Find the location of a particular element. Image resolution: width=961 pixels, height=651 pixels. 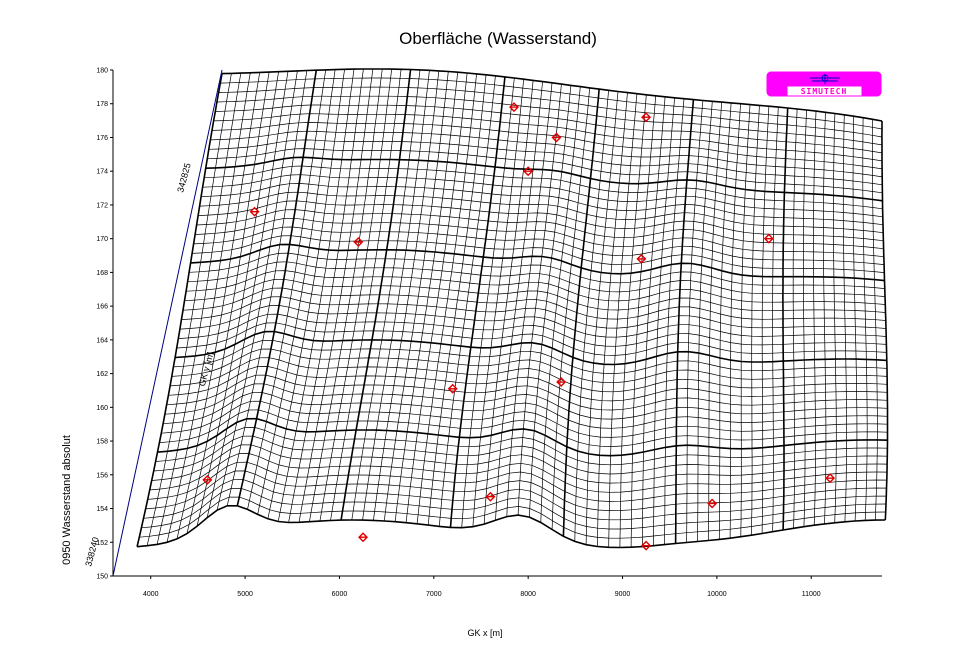

chart-title: Oberfläche (Wasserstand) is located at coordinates (498, 38).